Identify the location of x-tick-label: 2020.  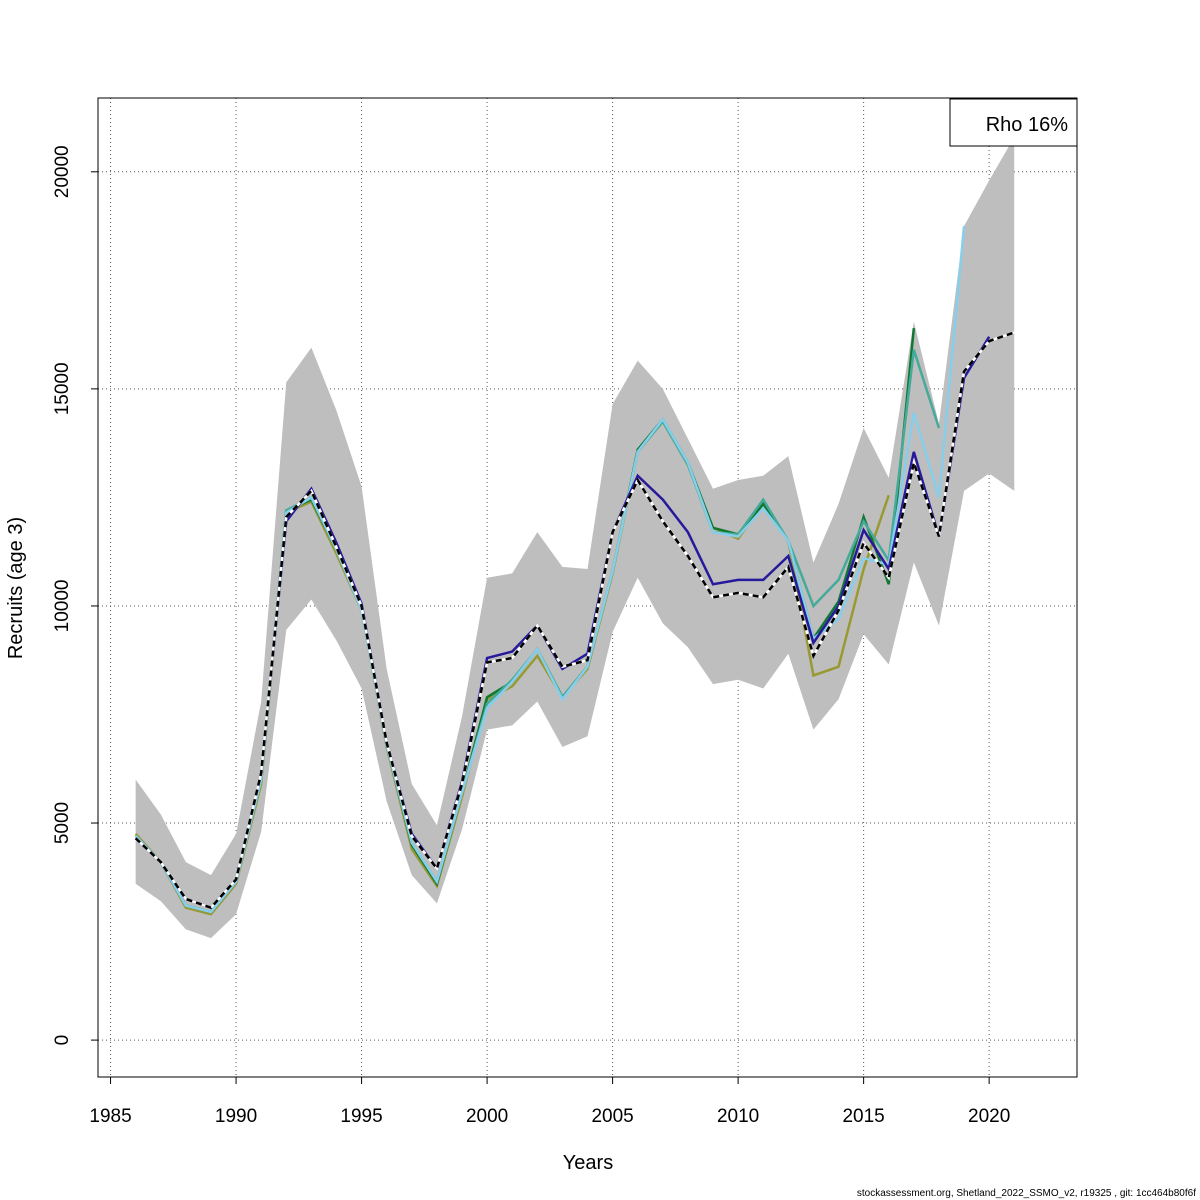
(989, 1116).